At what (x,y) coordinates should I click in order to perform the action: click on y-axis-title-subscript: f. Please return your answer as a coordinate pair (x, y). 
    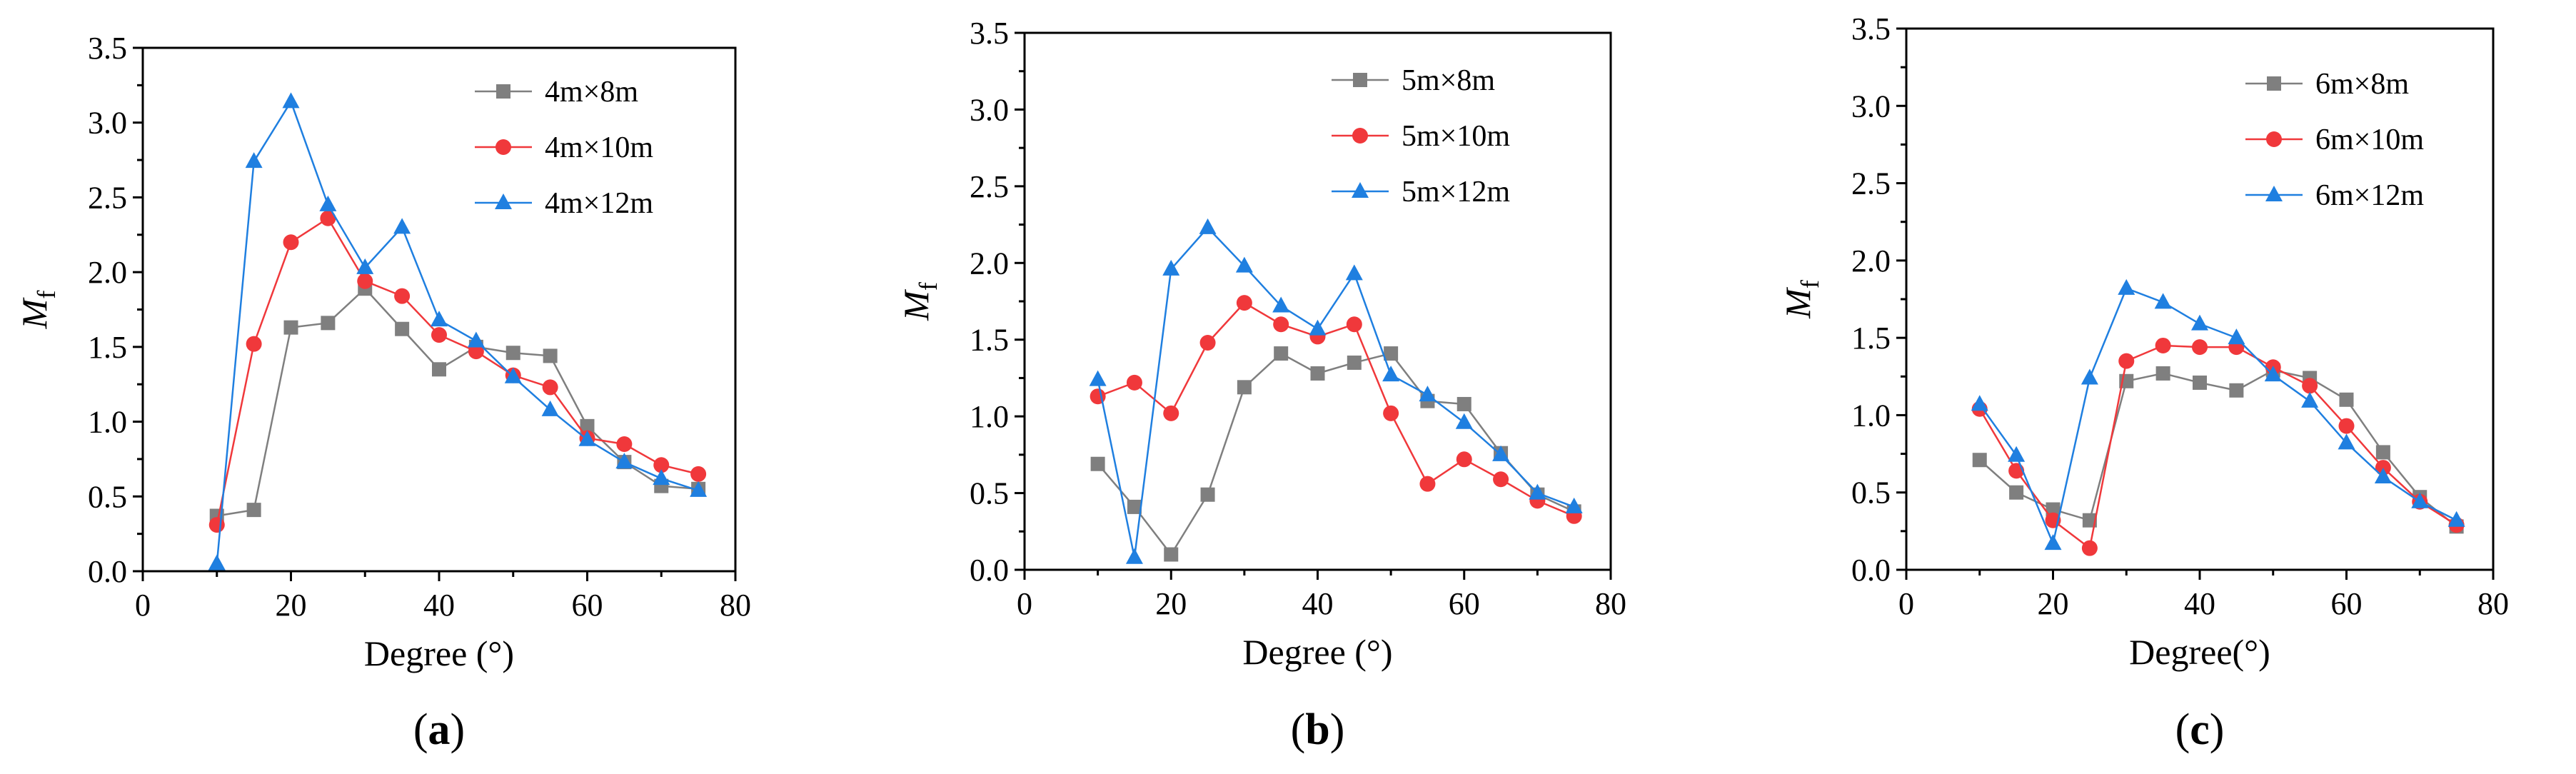
    Looking at the image, I should click on (46, 295).